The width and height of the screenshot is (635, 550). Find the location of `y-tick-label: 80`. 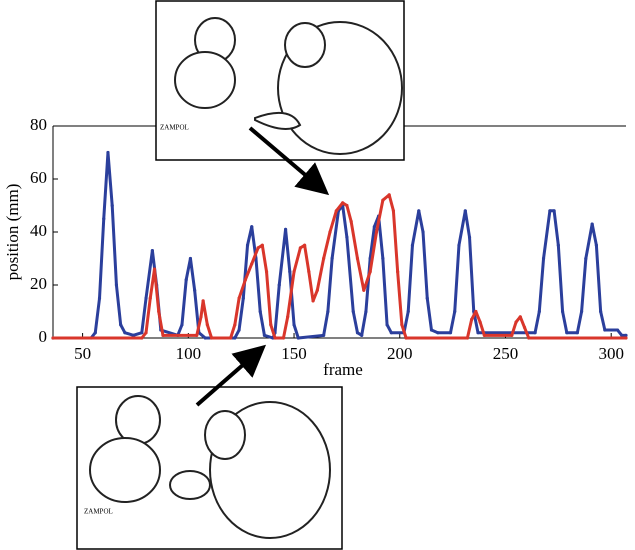

y-tick-label: 80 is located at coordinates (38, 124).